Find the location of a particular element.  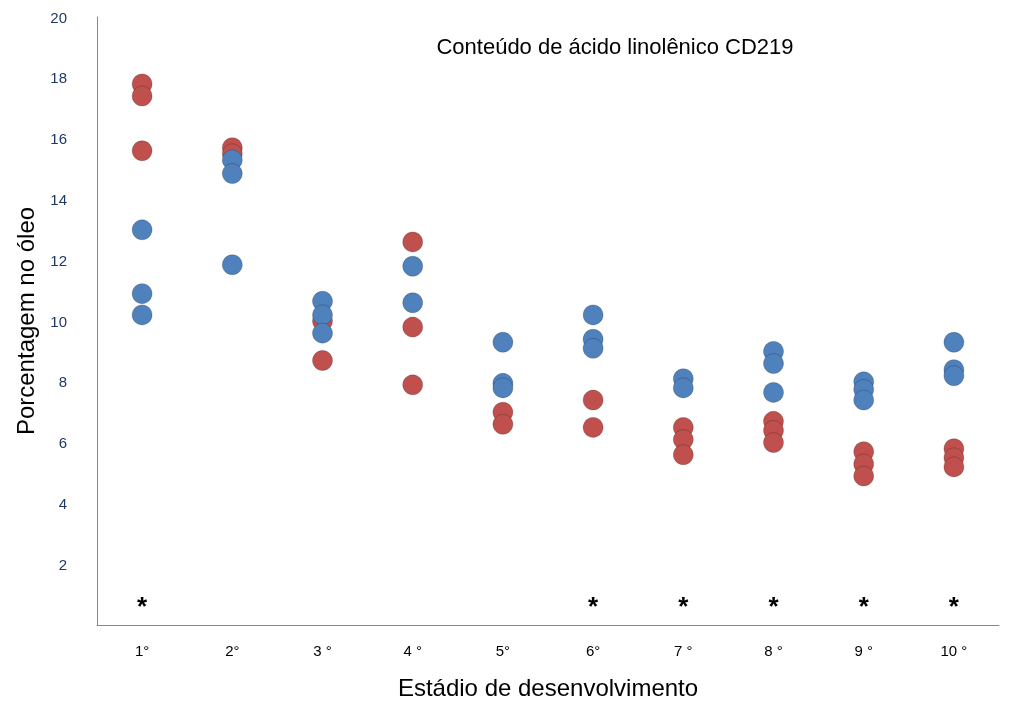

x-tick-label: 10 ° is located at coordinates (954, 650).